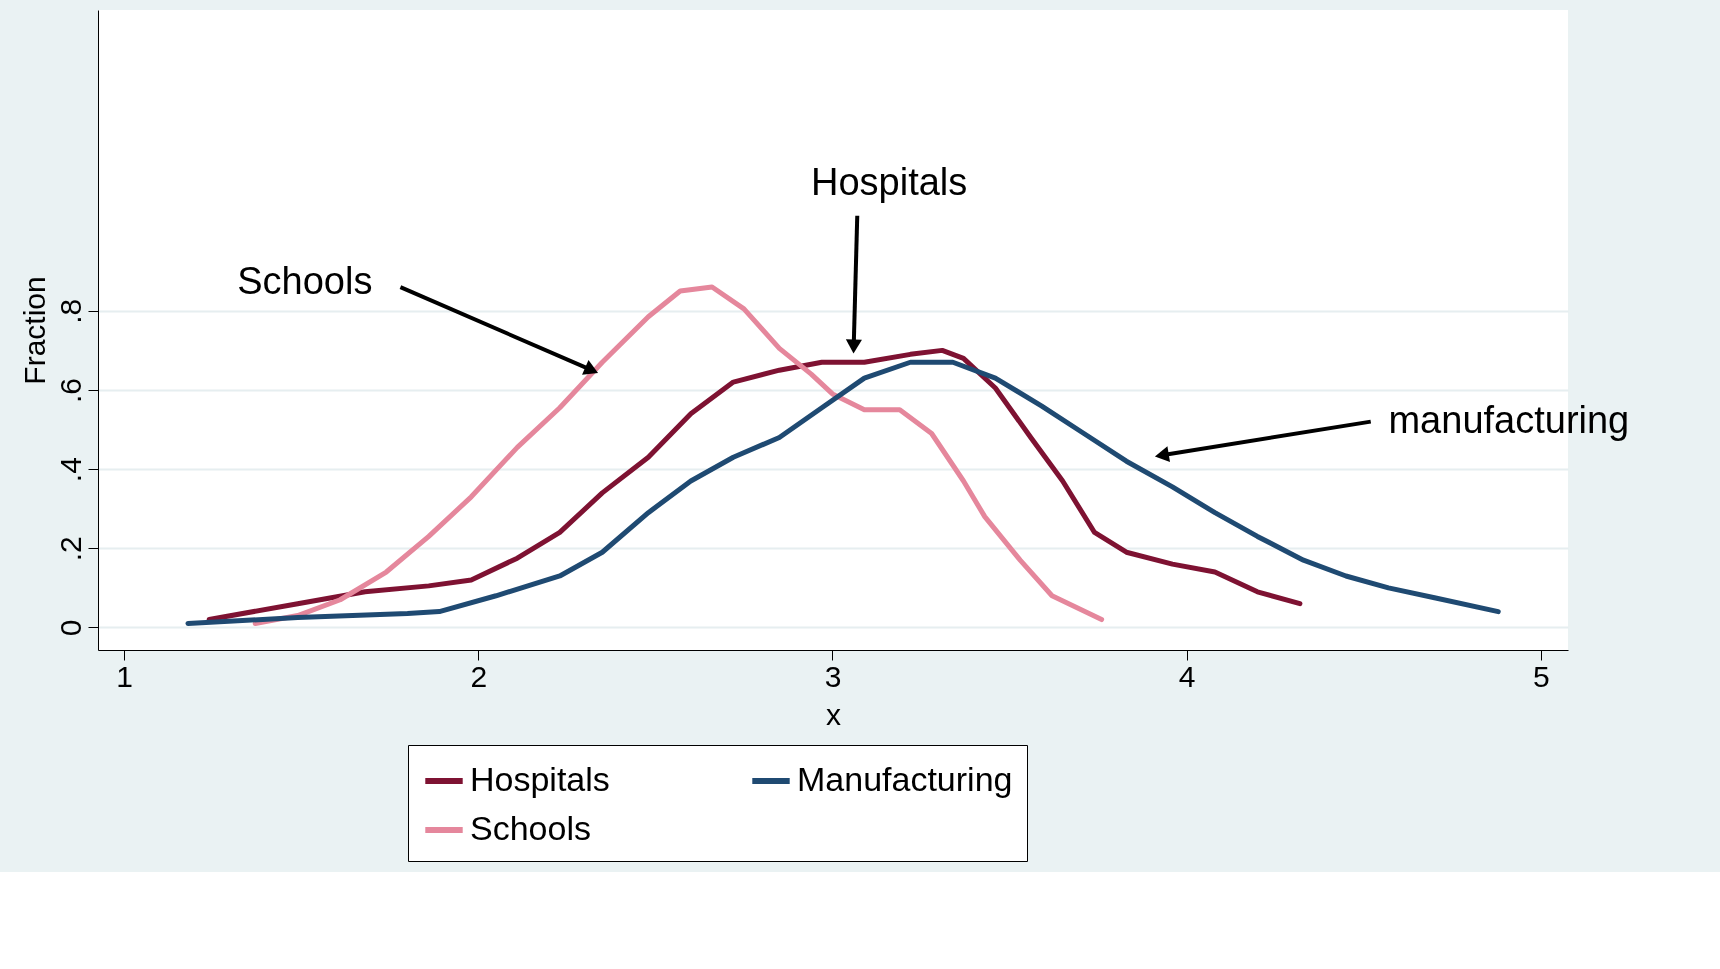 The width and height of the screenshot is (1720, 969). I want to click on y-tick-label: .8, so click(70, 311).